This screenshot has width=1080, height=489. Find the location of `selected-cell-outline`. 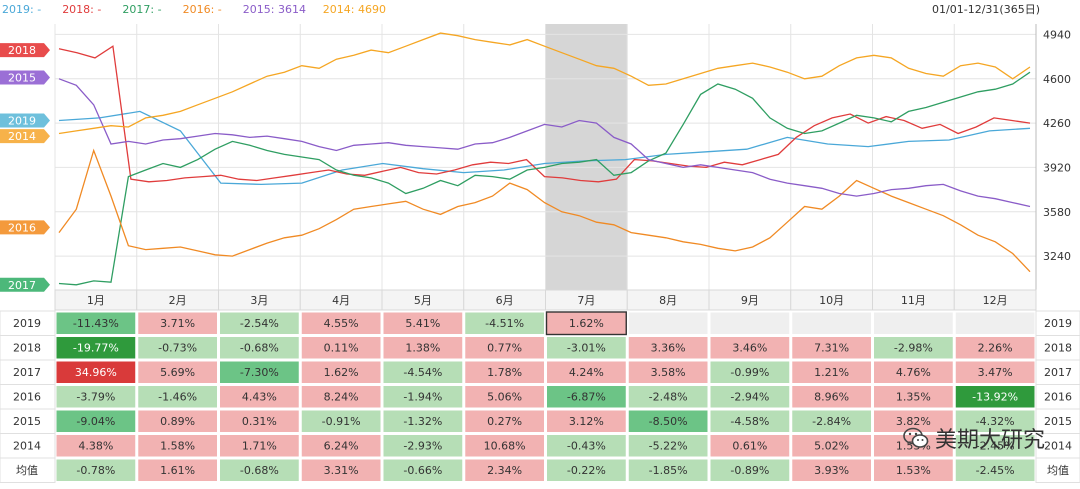

selected-cell-outline is located at coordinates (586, 323).